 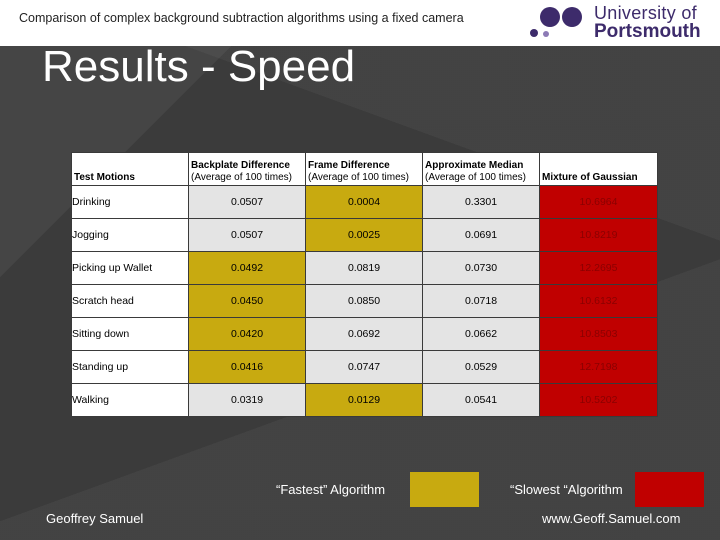 I want to click on col-header-name: Test Motions, so click(x=104, y=177).